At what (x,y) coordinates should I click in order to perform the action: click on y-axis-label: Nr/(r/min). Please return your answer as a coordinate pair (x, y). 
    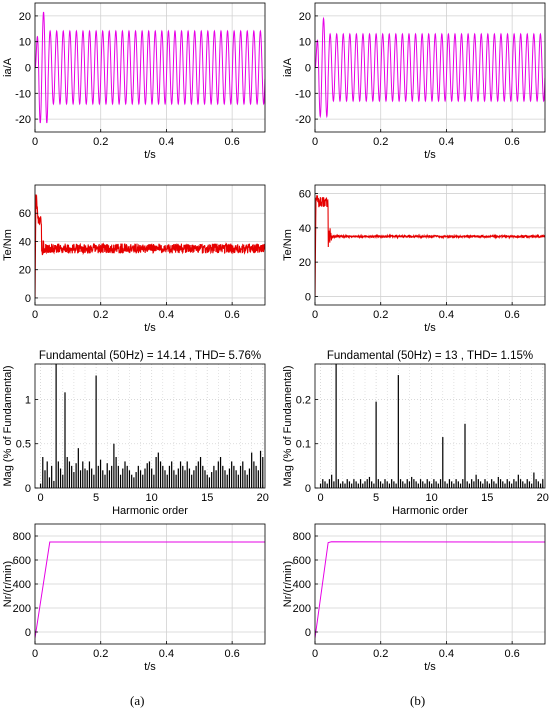
    Looking at the image, I should click on (288, 584).